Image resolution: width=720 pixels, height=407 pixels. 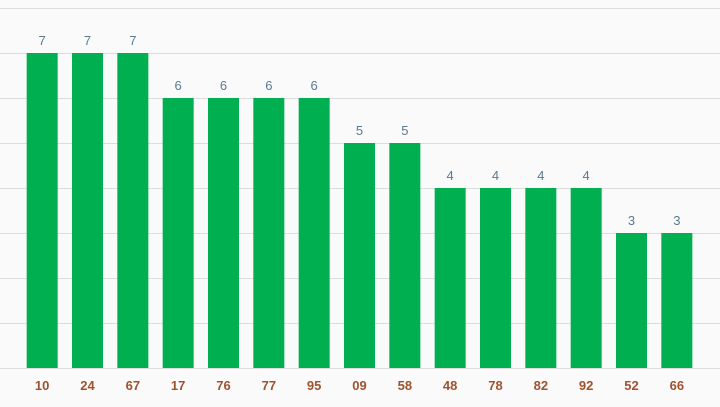 What do you see at coordinates (676, 220) in the screenshot?
I see `value-label-66: 3` at bounding box center [676, 220].